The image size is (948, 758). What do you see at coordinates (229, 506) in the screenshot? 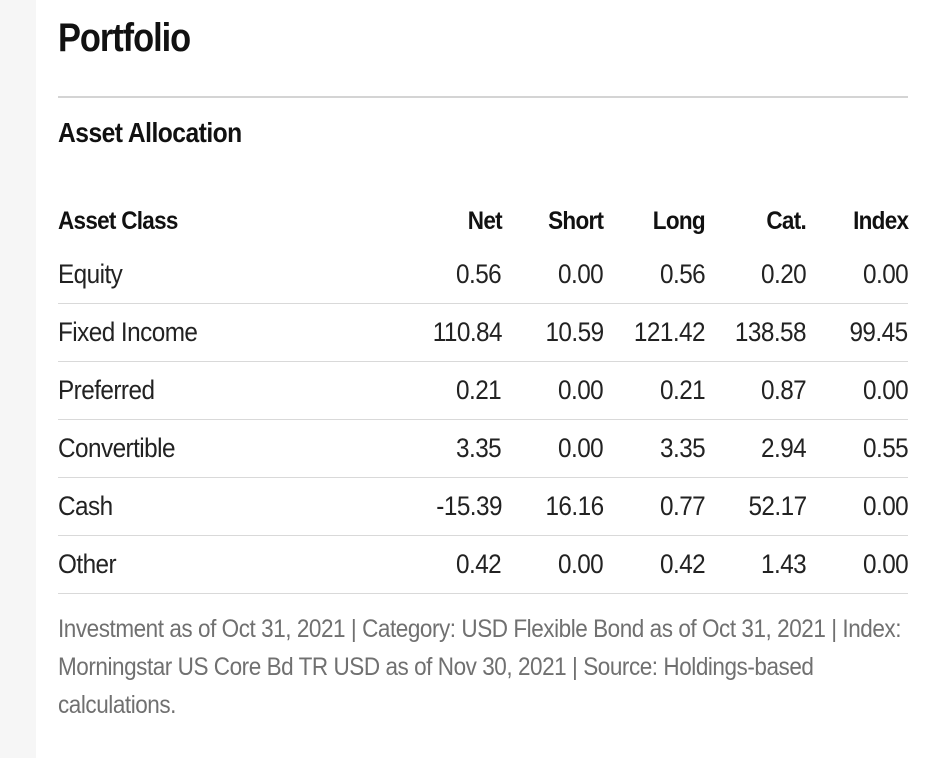
I see `asset-class-cell: Cash` at bounding box center [229, 506].